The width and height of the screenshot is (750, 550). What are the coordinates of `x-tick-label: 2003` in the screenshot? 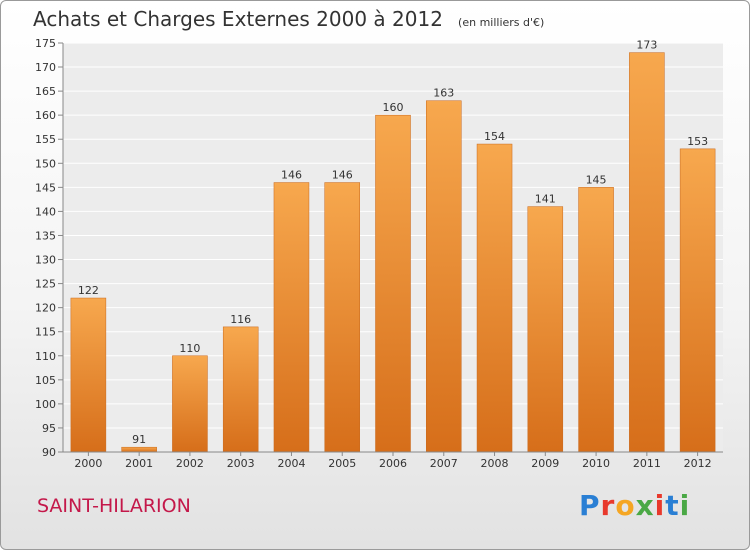 It's located at (241, 463).